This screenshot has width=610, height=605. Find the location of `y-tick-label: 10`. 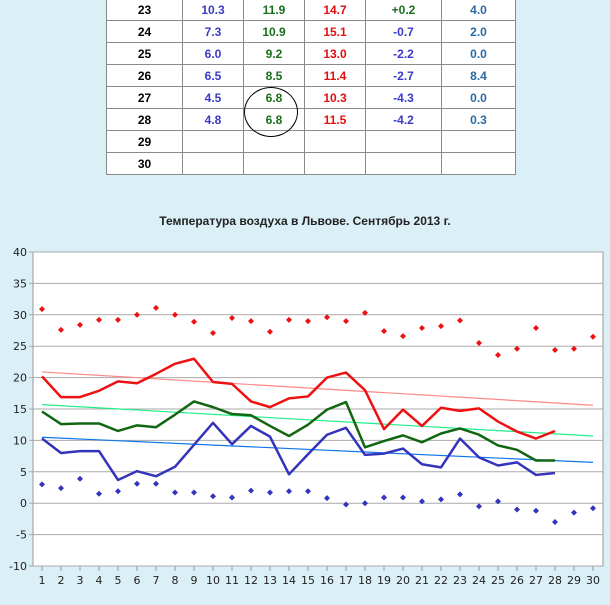

y-tick-label: 10 is located at coordinates (20, 440).